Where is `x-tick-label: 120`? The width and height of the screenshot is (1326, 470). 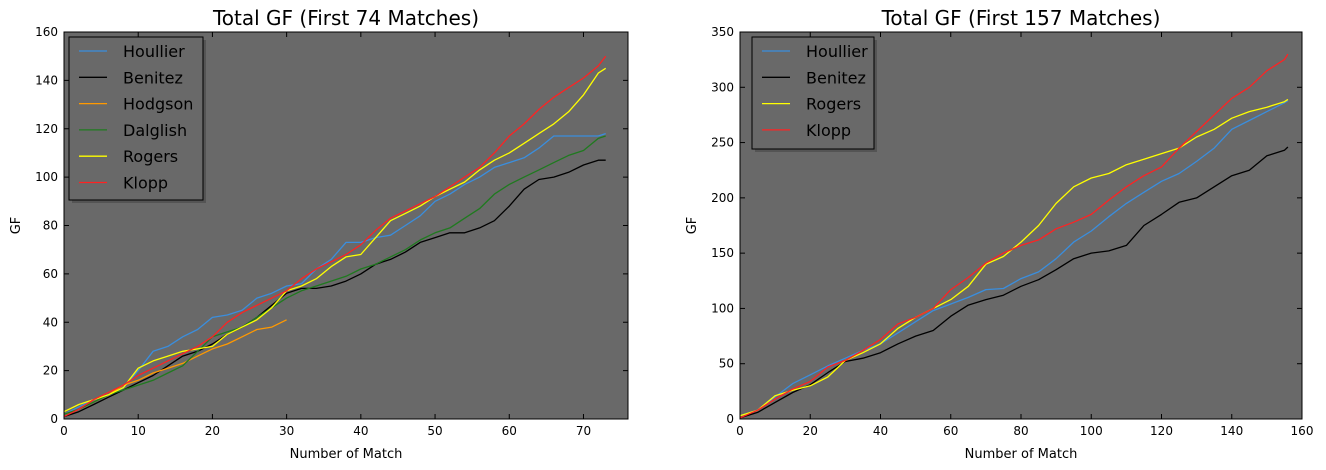
x-tick-label: 120 is located at coordinates (1161, 431).